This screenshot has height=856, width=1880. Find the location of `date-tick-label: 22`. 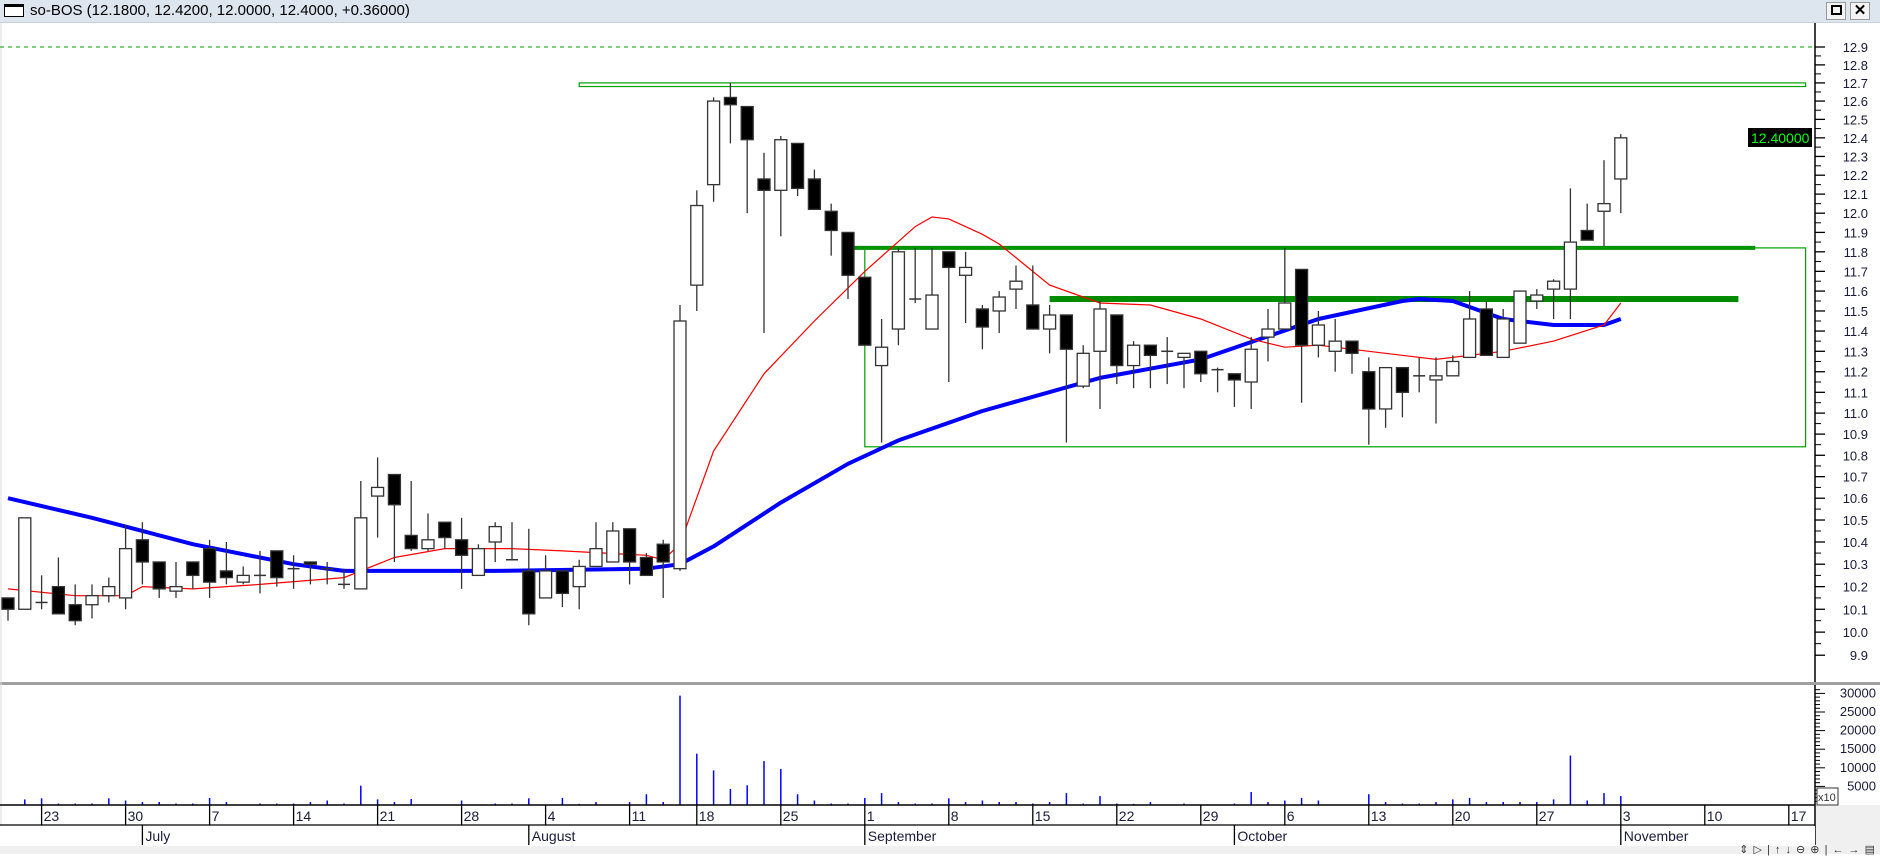

date-tick-label: 22 is located at coordinates (1127, 816).